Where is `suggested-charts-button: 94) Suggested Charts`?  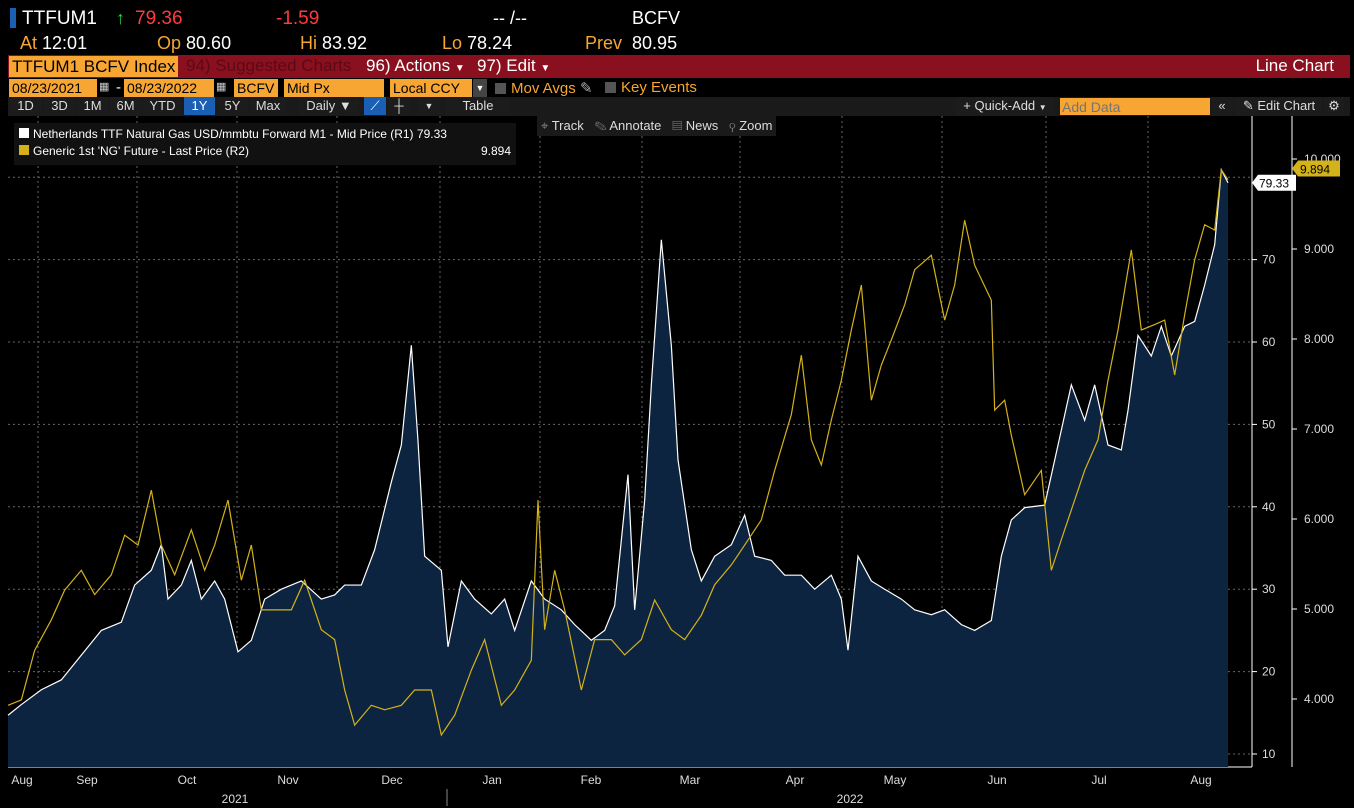
suggested-charts-button: 94) Suggested Charts is located at coordinates (269, 65).